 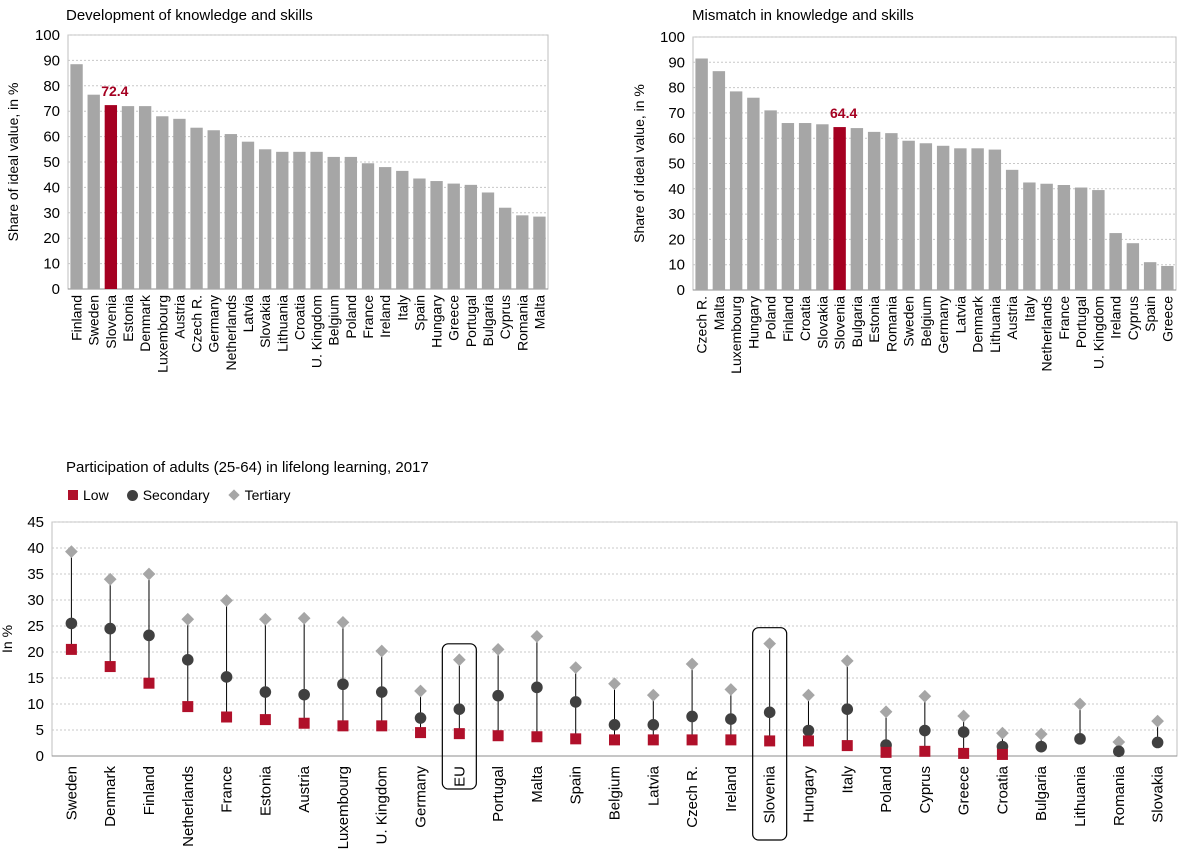 I want to click on y-tick-label: 10, so click(x=51, y=264).